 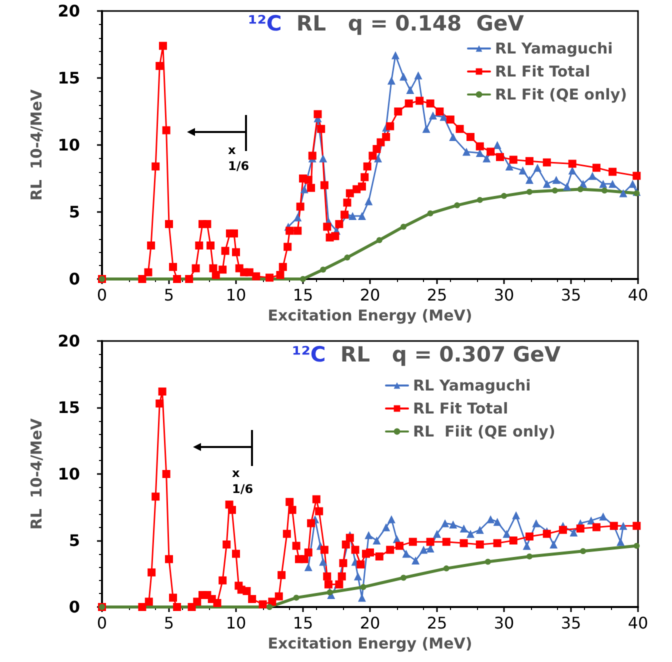 I want to click on x-tick-label: 35, so click(x=571, y=623).